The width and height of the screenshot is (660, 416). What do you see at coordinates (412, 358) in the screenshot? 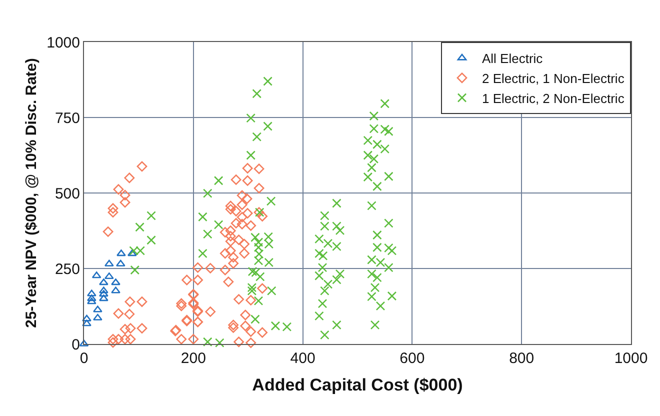
I see `x-tick-label: 600` at bounding box center [412, 358].